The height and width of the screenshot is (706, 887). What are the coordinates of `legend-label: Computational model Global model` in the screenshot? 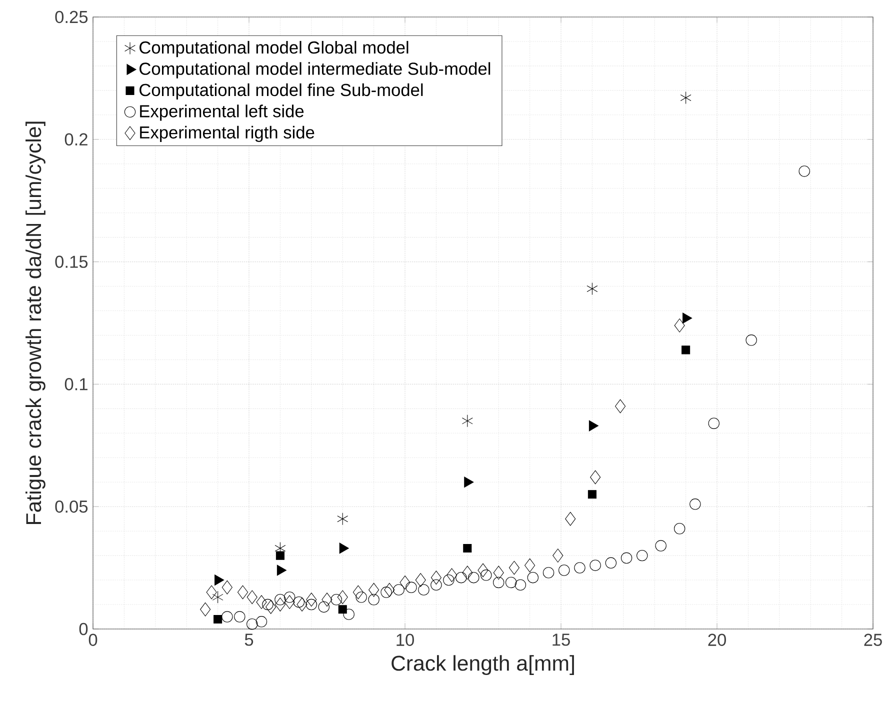 It's located at (274, 49).